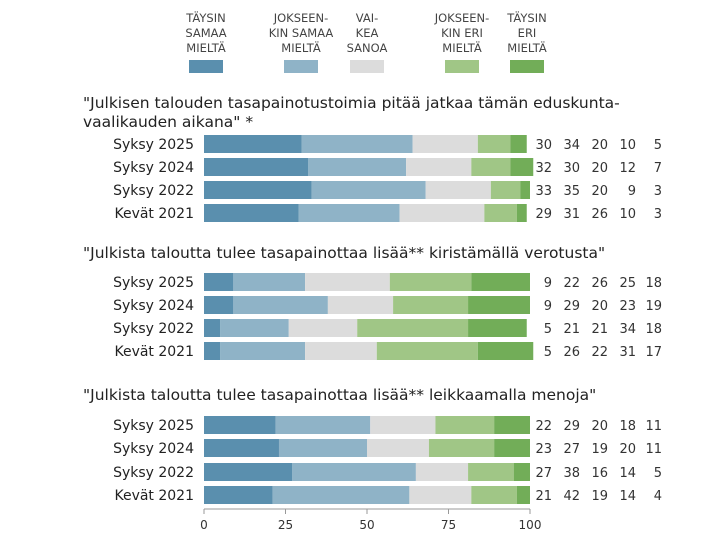 The height and width of the screenshot is (546, 720). What do you see at coordinates (301, 33) in the screenshot?
I see `legend-label: KIN SAMAA` at bounding box center [301, 33].